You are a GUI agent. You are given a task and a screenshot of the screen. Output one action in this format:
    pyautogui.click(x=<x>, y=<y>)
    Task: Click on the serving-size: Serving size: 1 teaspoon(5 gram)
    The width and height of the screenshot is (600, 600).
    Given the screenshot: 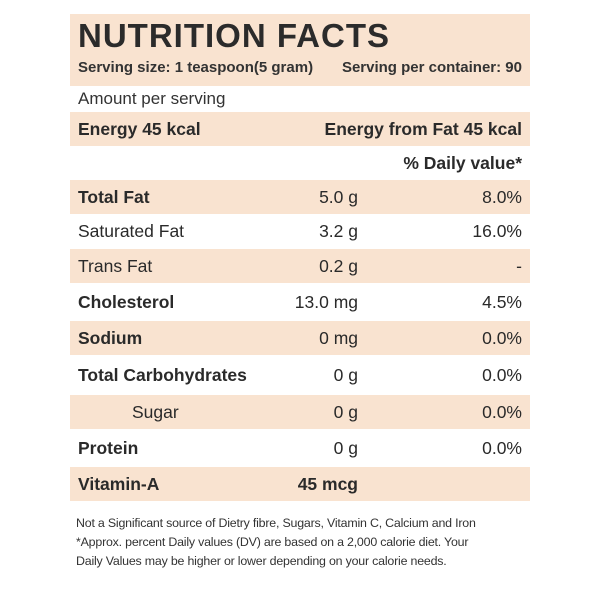 What is the action you would take?
    pyautogui.click(x=196, y=67)
    